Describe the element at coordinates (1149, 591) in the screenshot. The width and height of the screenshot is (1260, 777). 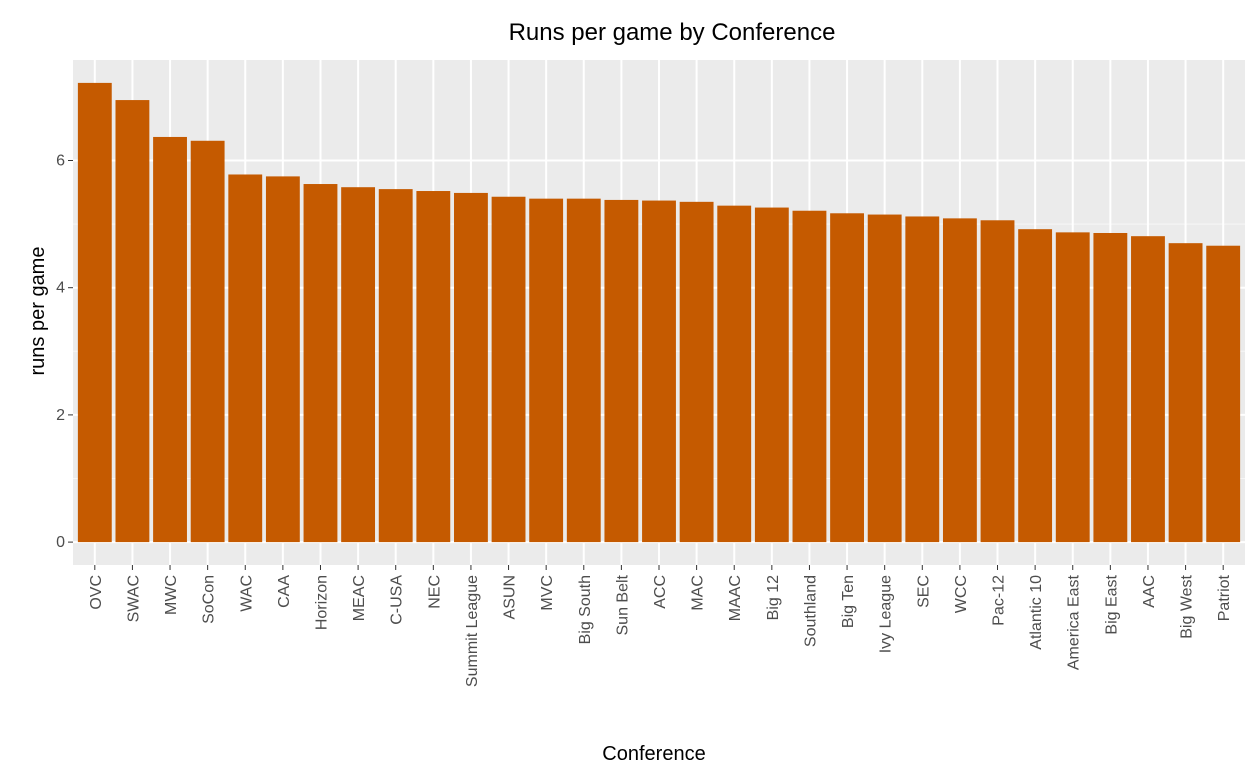
I see `x-tick-label: AAC` at that location.